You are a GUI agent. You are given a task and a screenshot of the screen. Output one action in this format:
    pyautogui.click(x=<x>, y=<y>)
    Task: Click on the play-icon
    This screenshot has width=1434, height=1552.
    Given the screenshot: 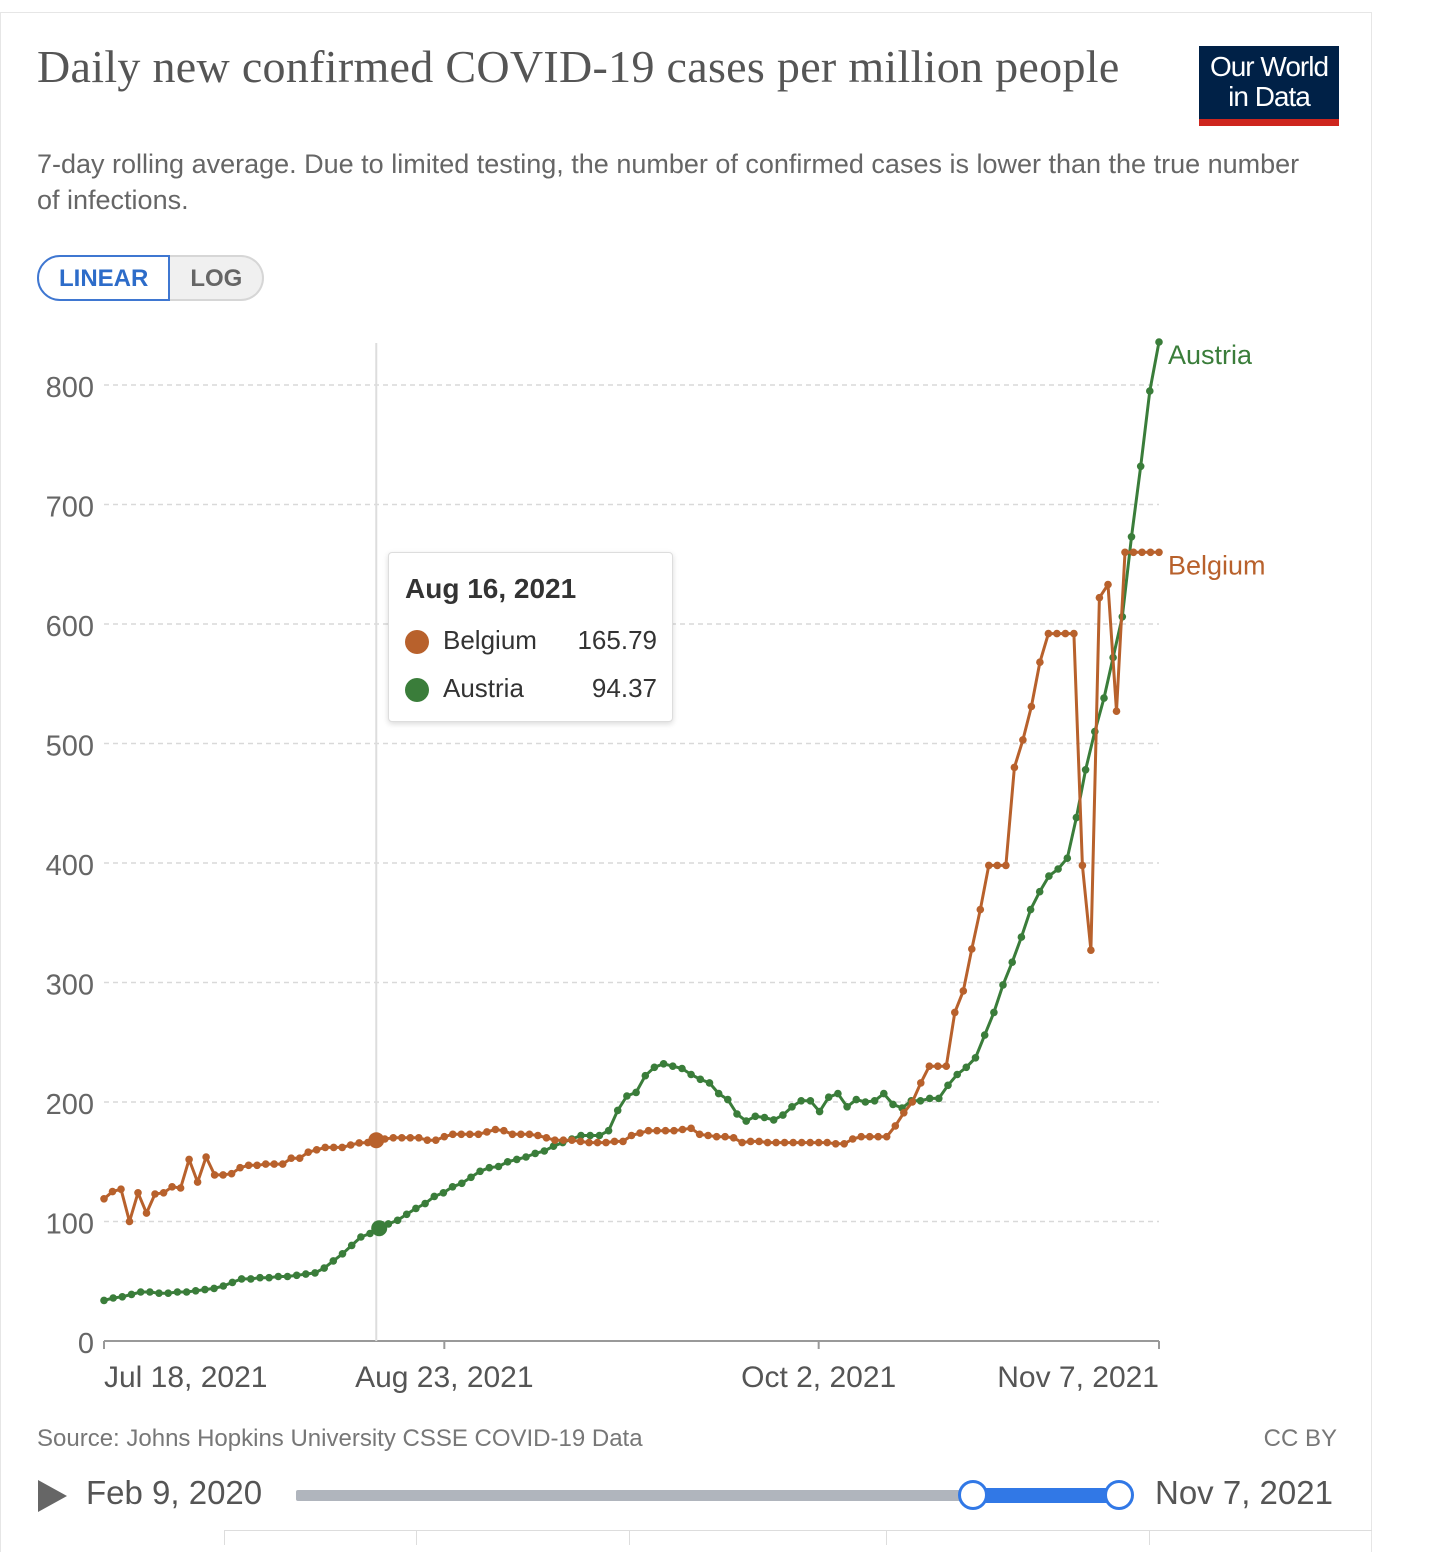 What is the action you would take?
    pyautogui.click(x=52, y=1496)
    